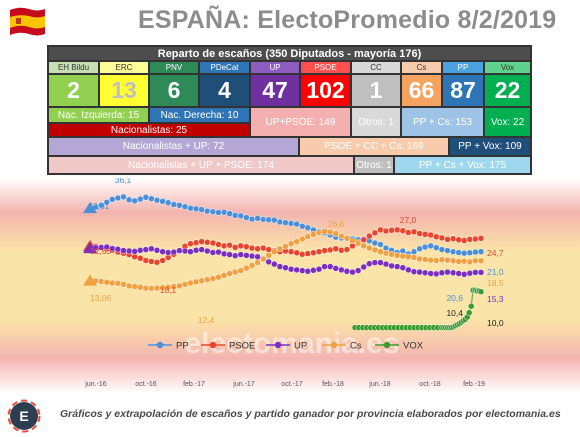  What do you see at coordinates (490, 146) in the screenshot?
I see `group-pp-vox: PP + Vox: 109` at bounding box center [490, 146].